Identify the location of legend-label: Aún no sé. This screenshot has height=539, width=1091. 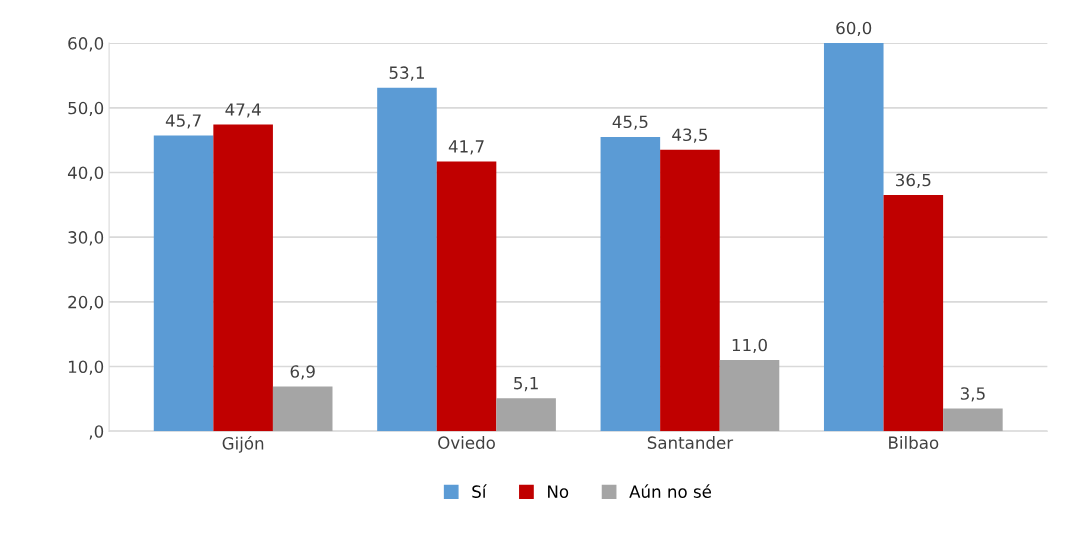
(670, 491).